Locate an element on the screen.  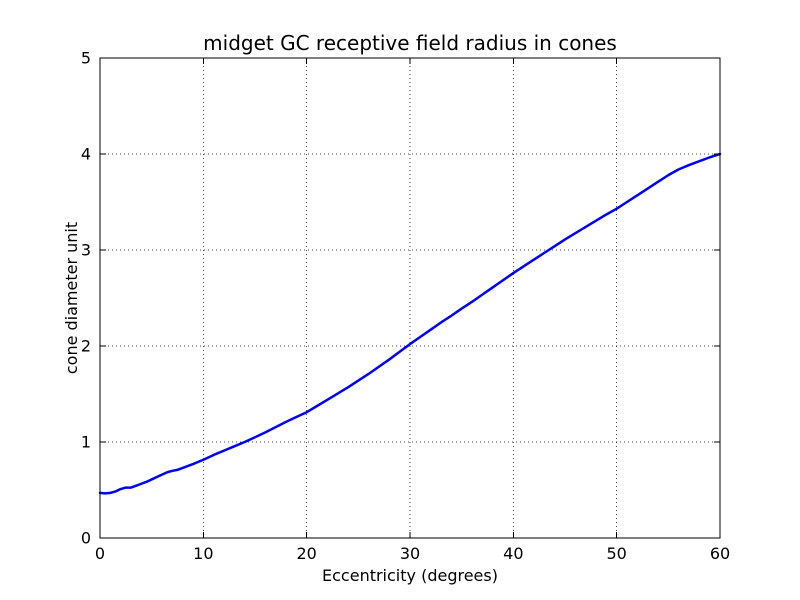
y-tick-label: 4 is located at coordinates (86, 154).